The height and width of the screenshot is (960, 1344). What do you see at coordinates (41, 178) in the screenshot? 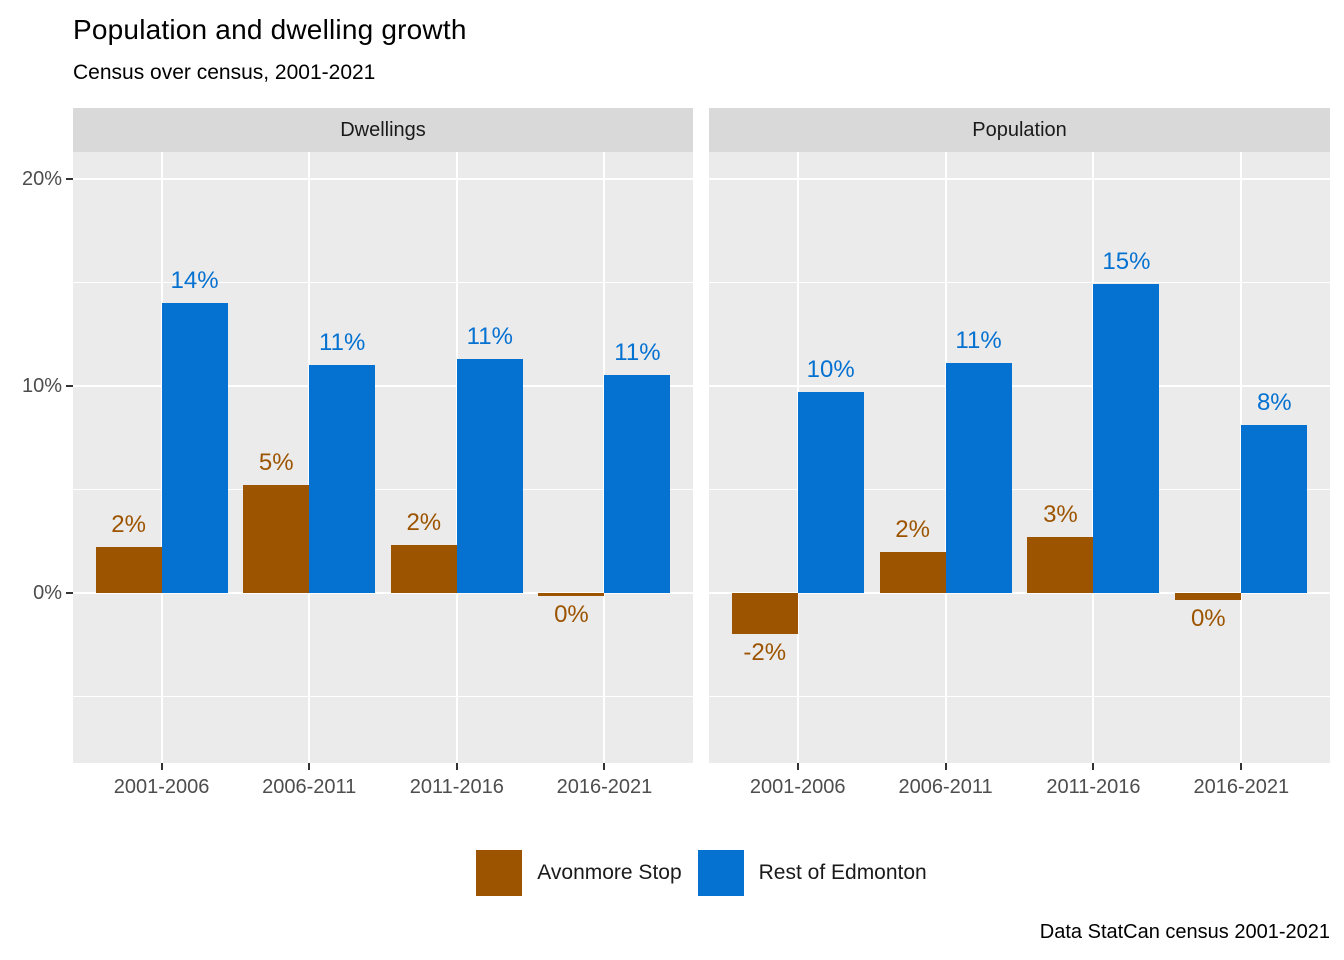
I see `y-axis-tick-label: 20%` at bounding box center [41, 178].